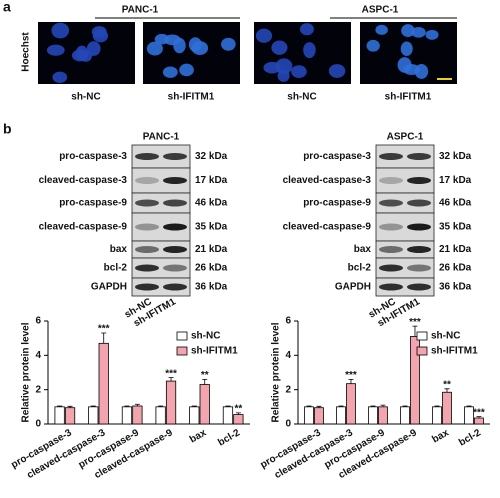  What do you see at coordinates (301, 97) in the screenshot?
I see `group-label: sh-NC` at bounding box center [301, 97].